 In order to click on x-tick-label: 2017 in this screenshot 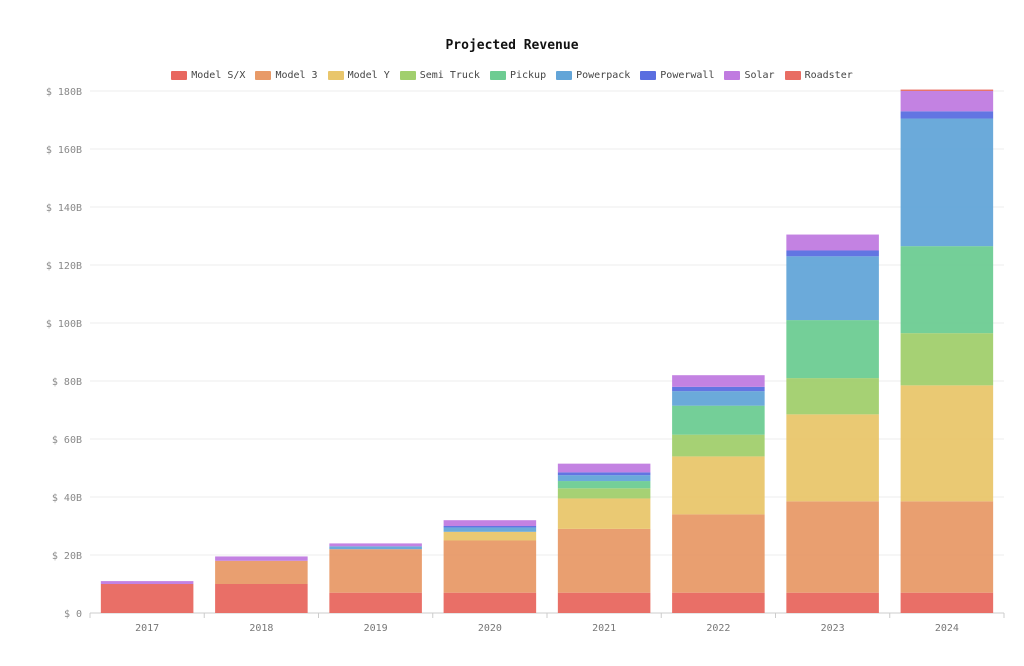, I will do `click(147, 628)`.